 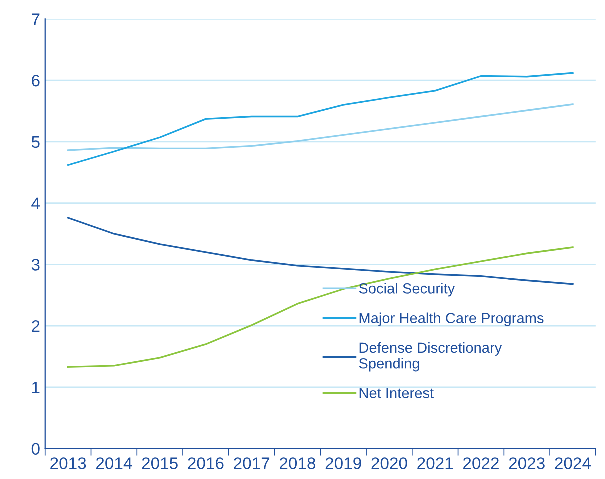 I want to click on y-tick-label: 5, so click(x=36, y=142).